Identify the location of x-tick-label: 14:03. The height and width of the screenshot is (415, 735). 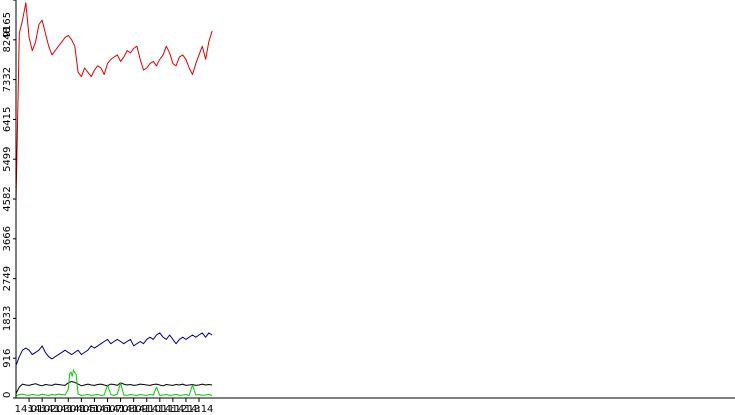
(55, 409).